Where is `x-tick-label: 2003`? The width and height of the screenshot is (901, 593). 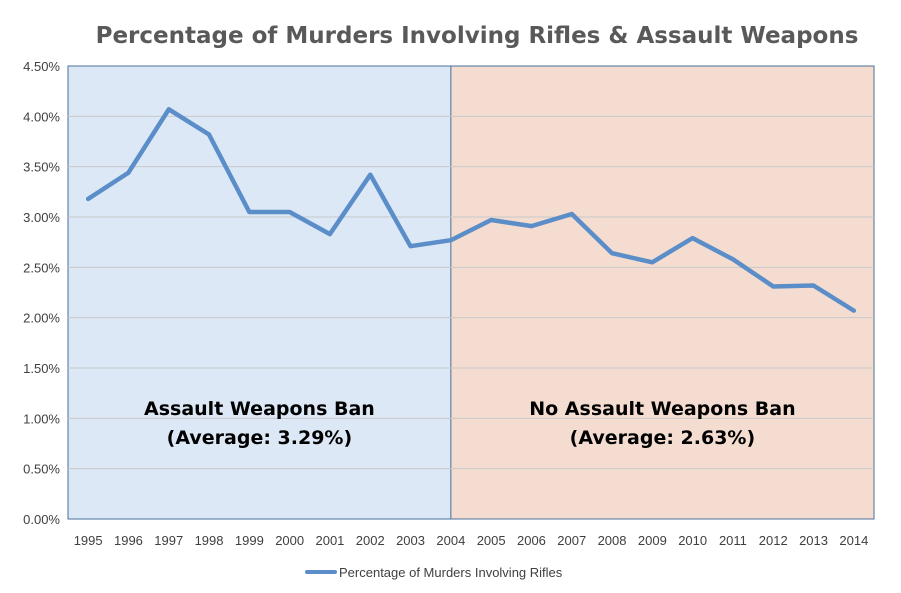 x-tick-label: 2003 is located at coordinates (410, 540).